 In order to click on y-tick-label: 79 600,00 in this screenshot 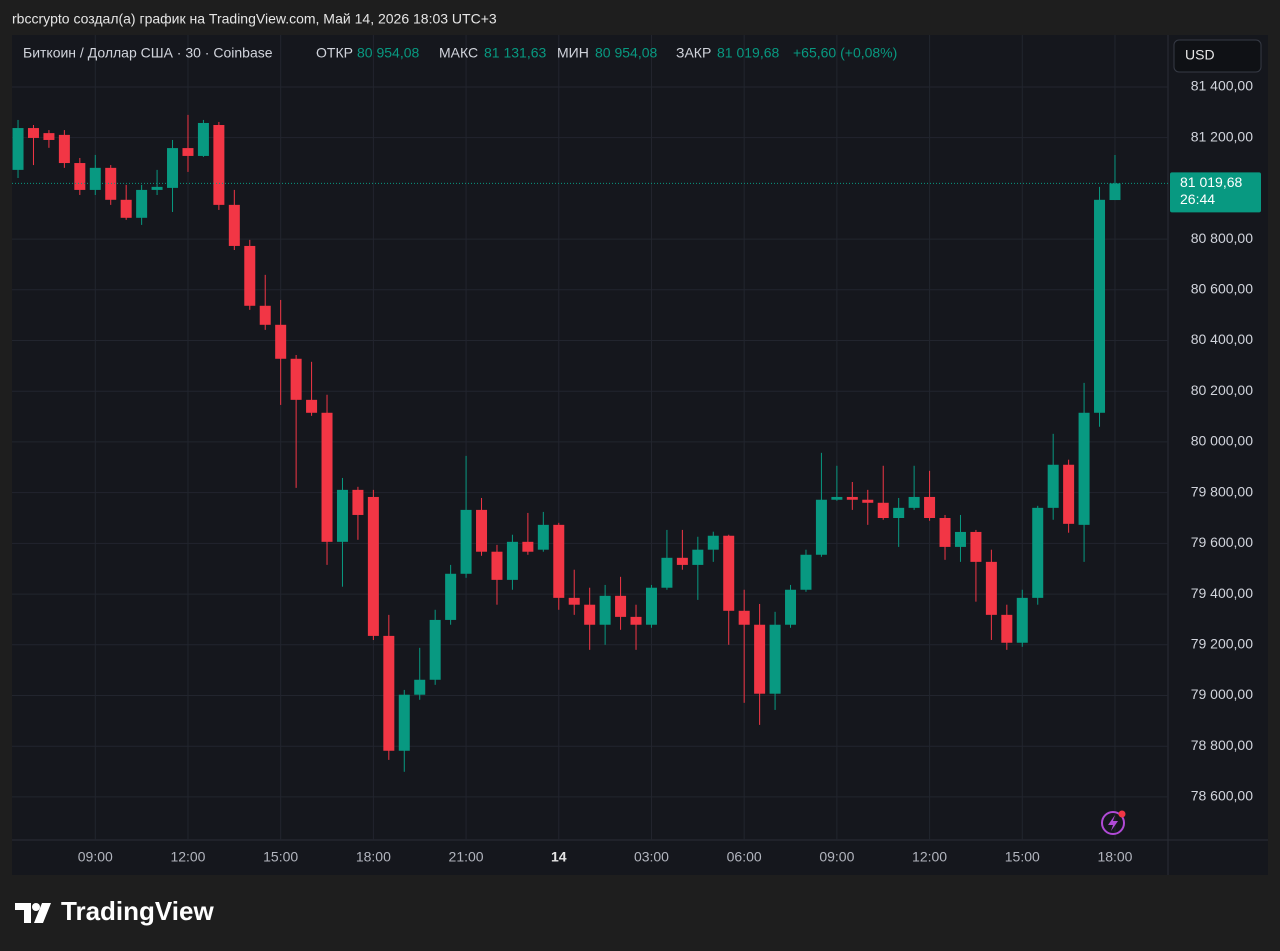, I will do `click(1222, 542)`.